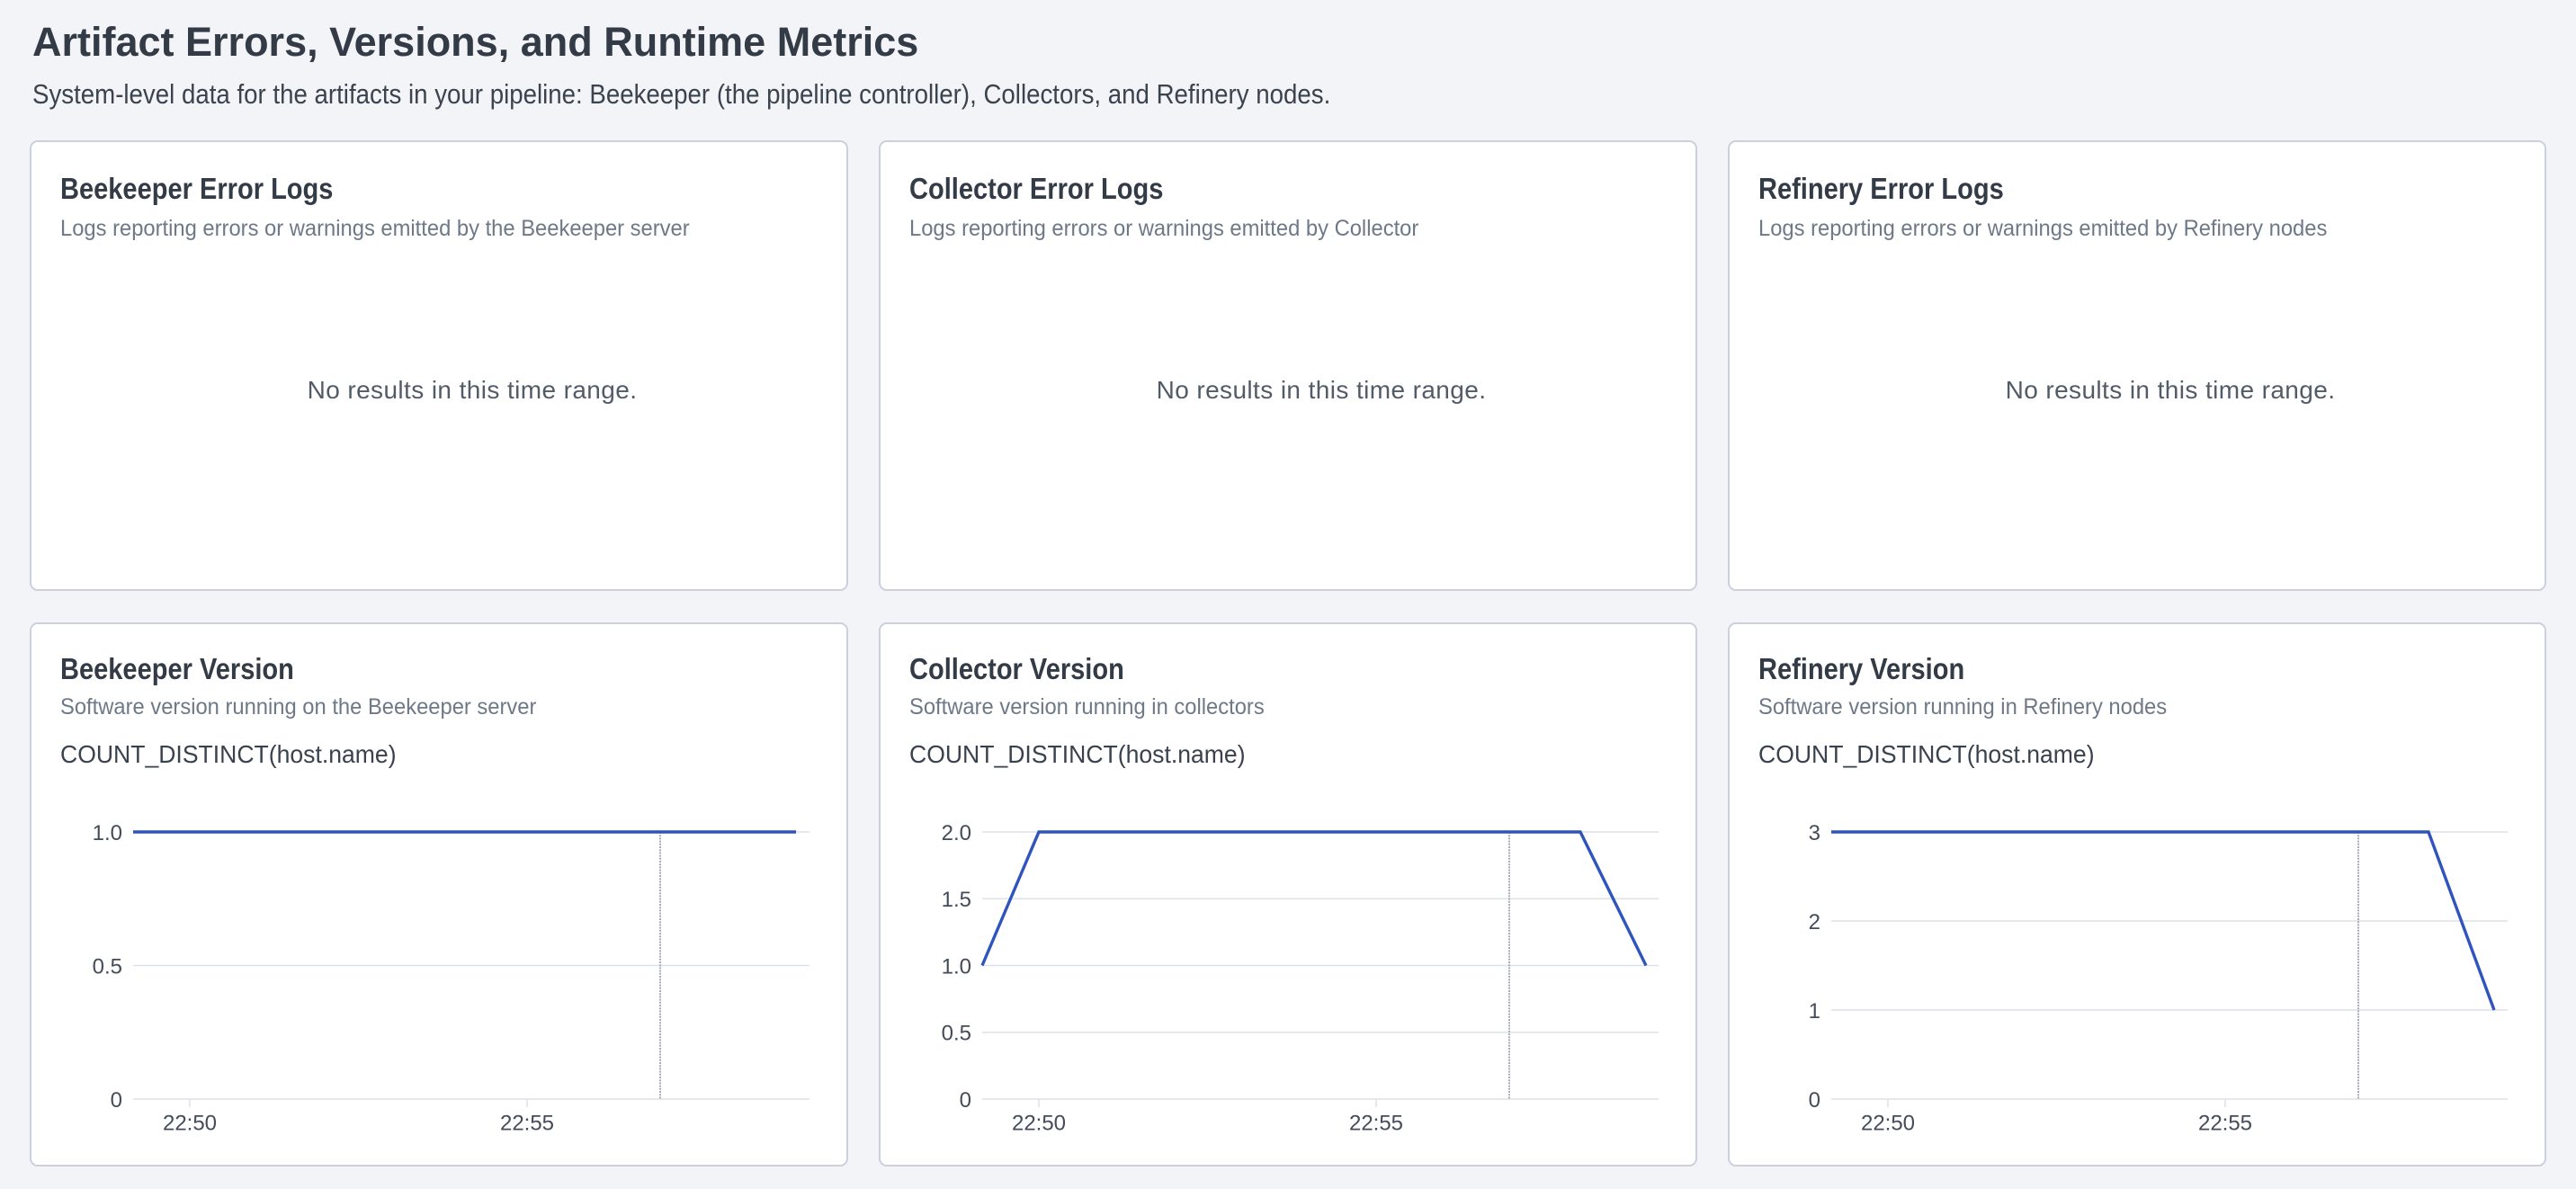  What do you see at coordinates (1814, 833) in the screenshot?
I see `svg-text: 3` at bounding box center [1814, 833].